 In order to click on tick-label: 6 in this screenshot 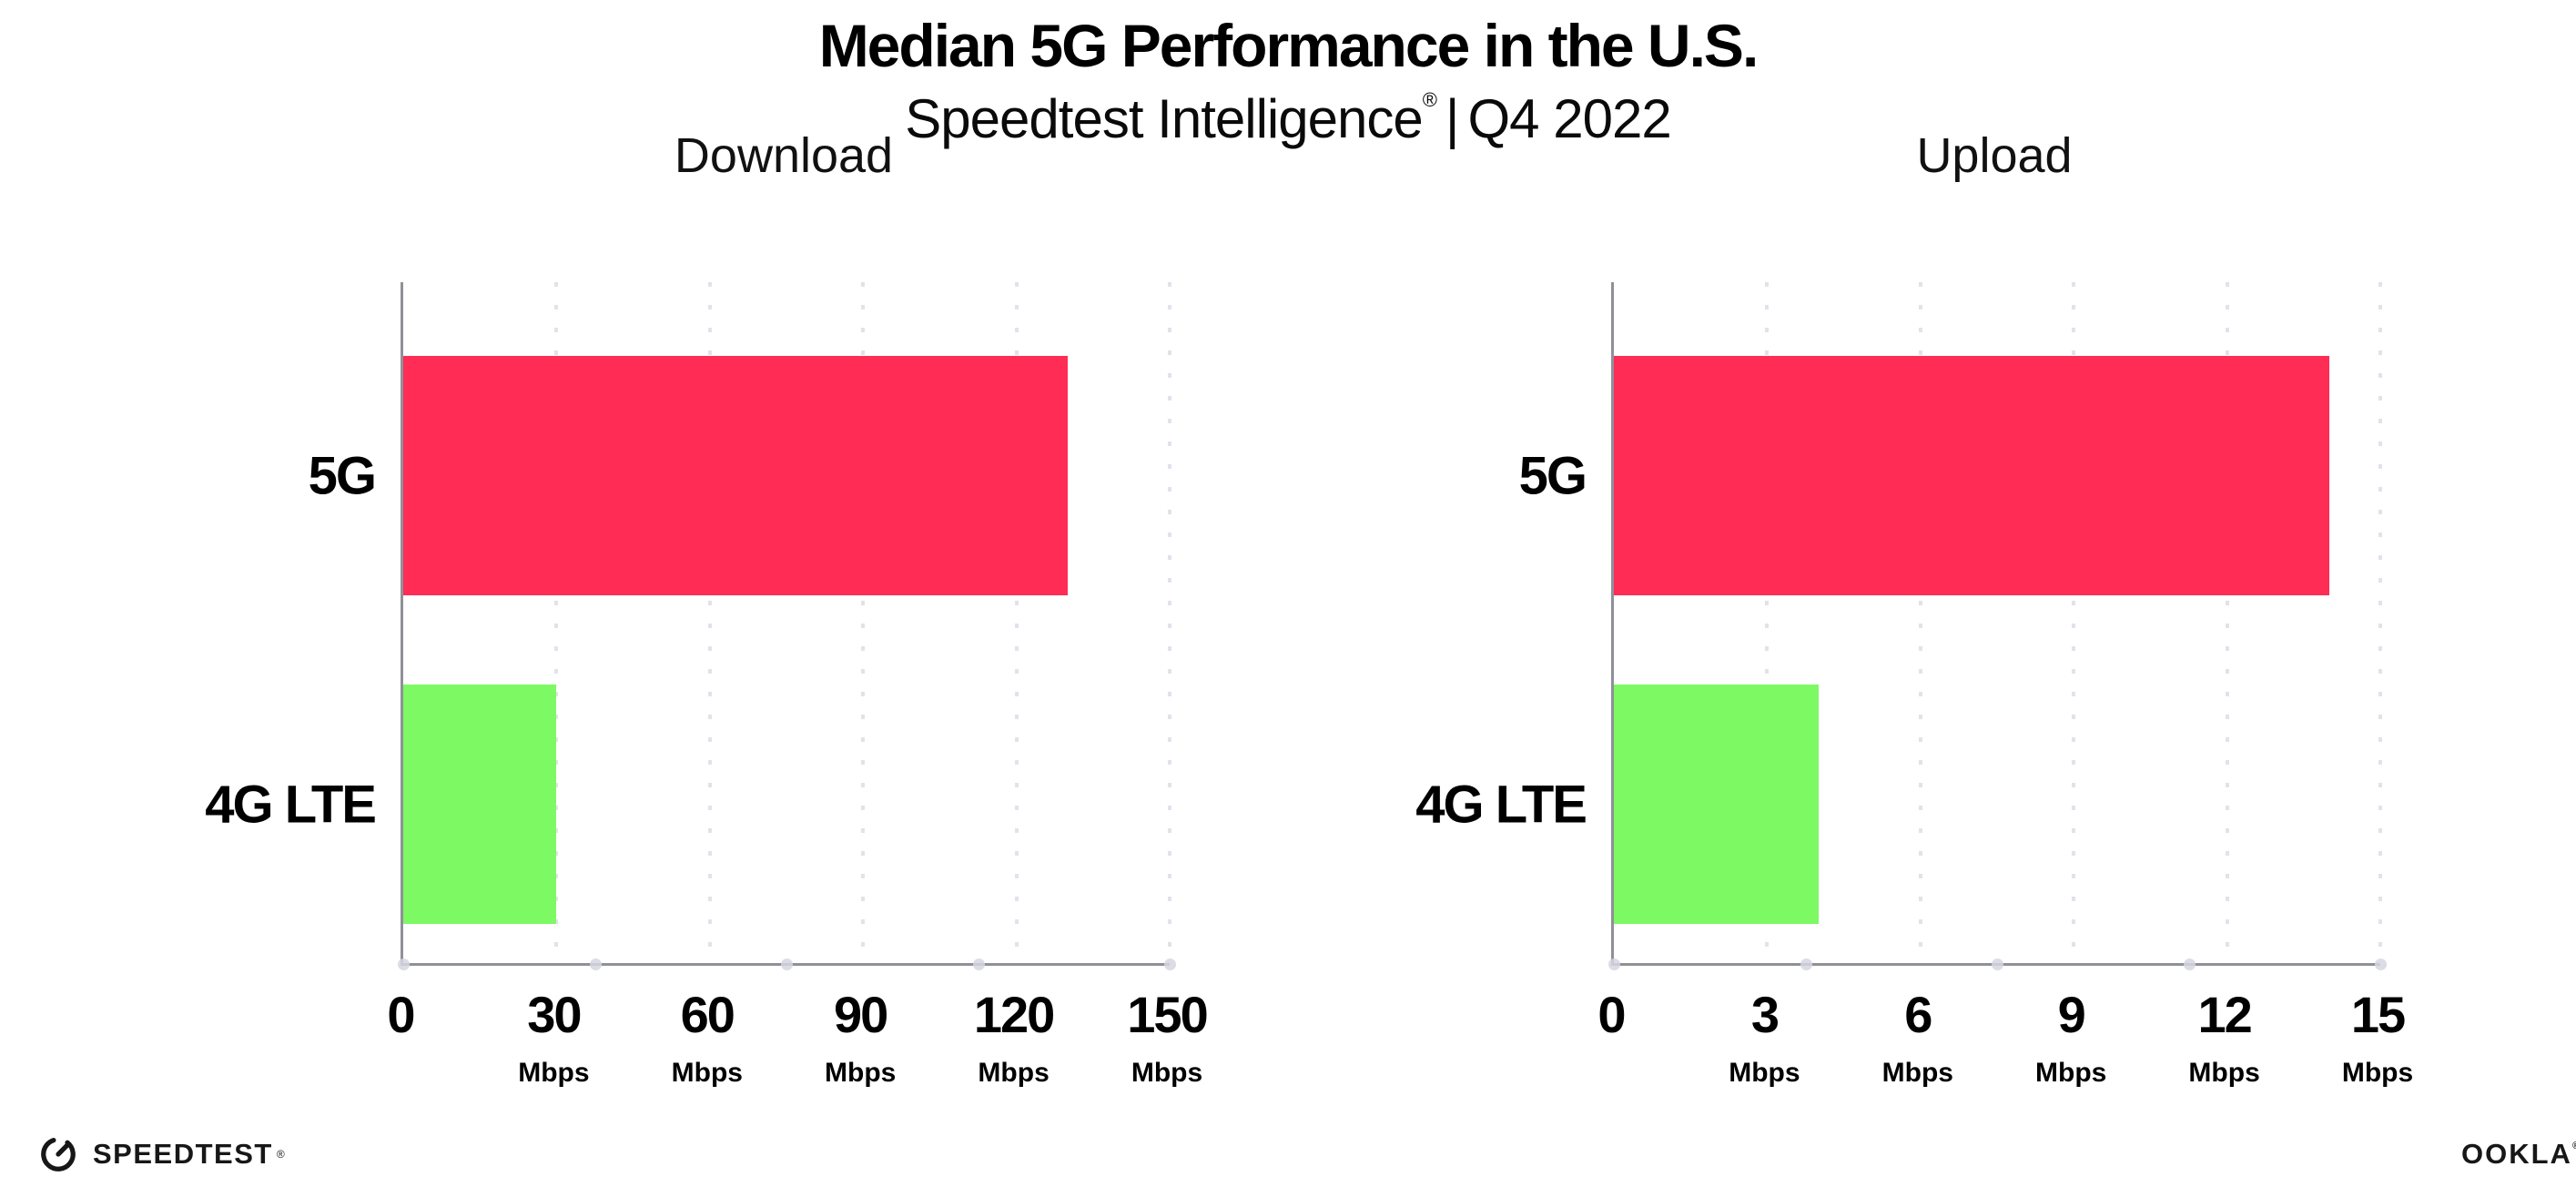, I will do `click(1918, 1015)`.